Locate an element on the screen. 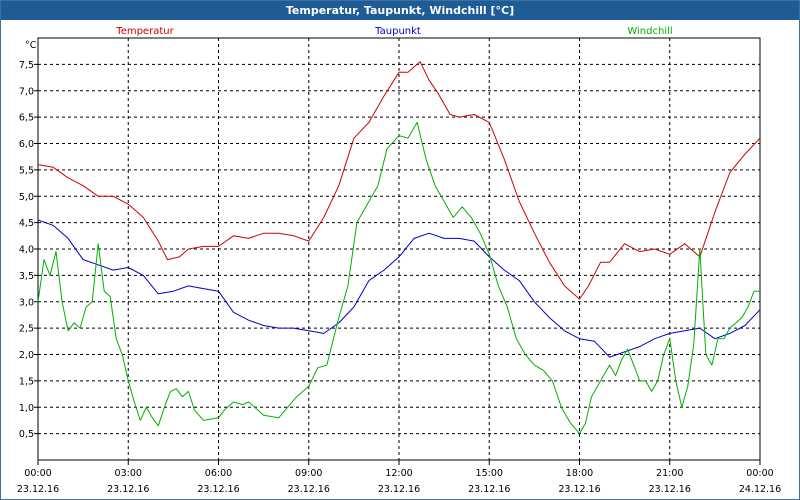  y-axis-unit: °C is located at coordinates (31, 45).